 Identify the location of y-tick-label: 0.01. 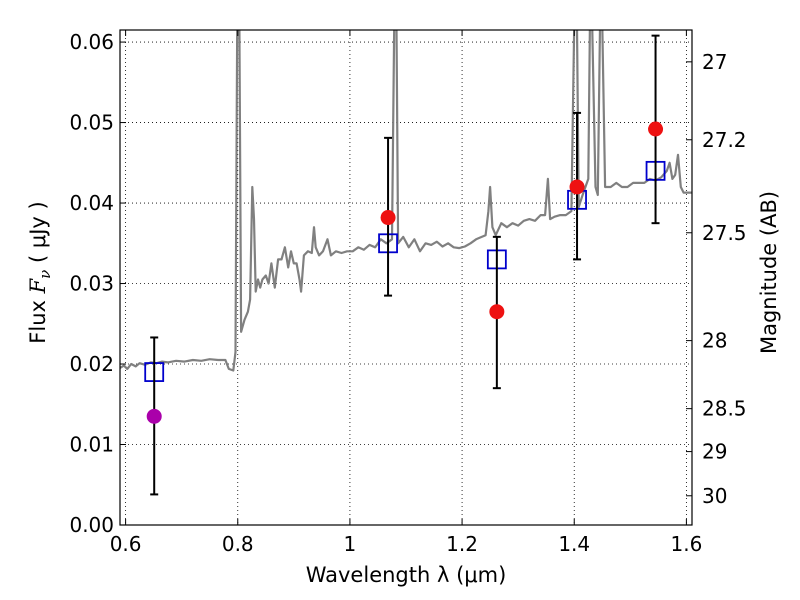
(91, 445).